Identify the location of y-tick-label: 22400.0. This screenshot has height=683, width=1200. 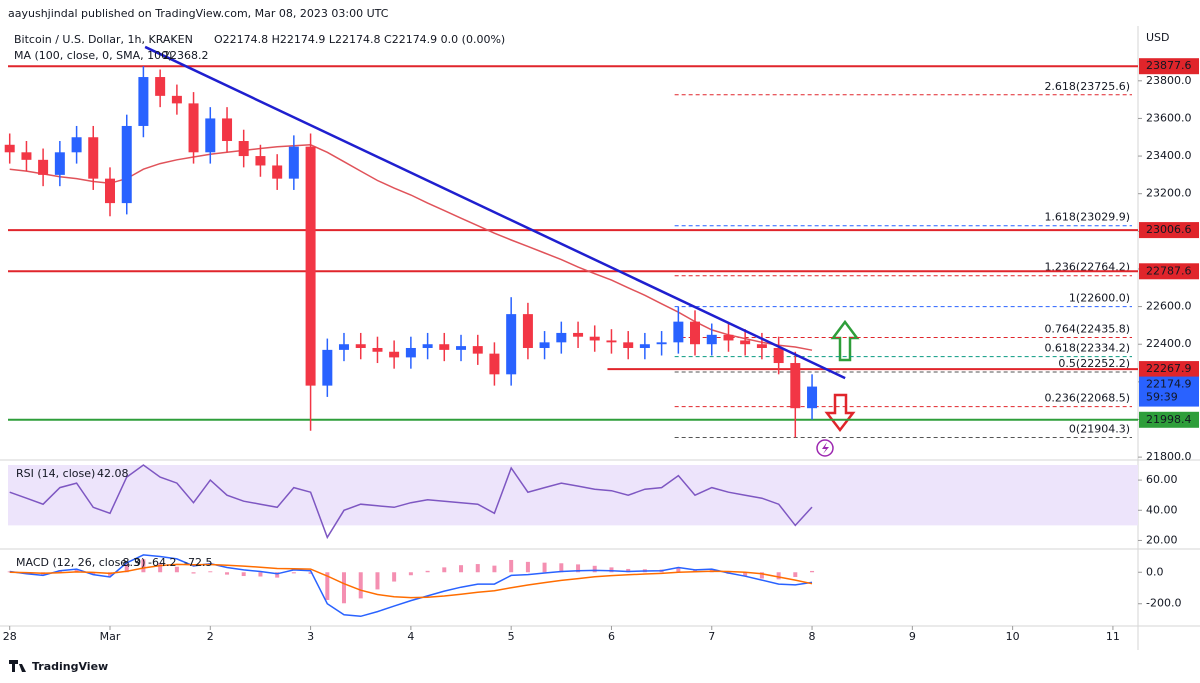
(1169, 343).